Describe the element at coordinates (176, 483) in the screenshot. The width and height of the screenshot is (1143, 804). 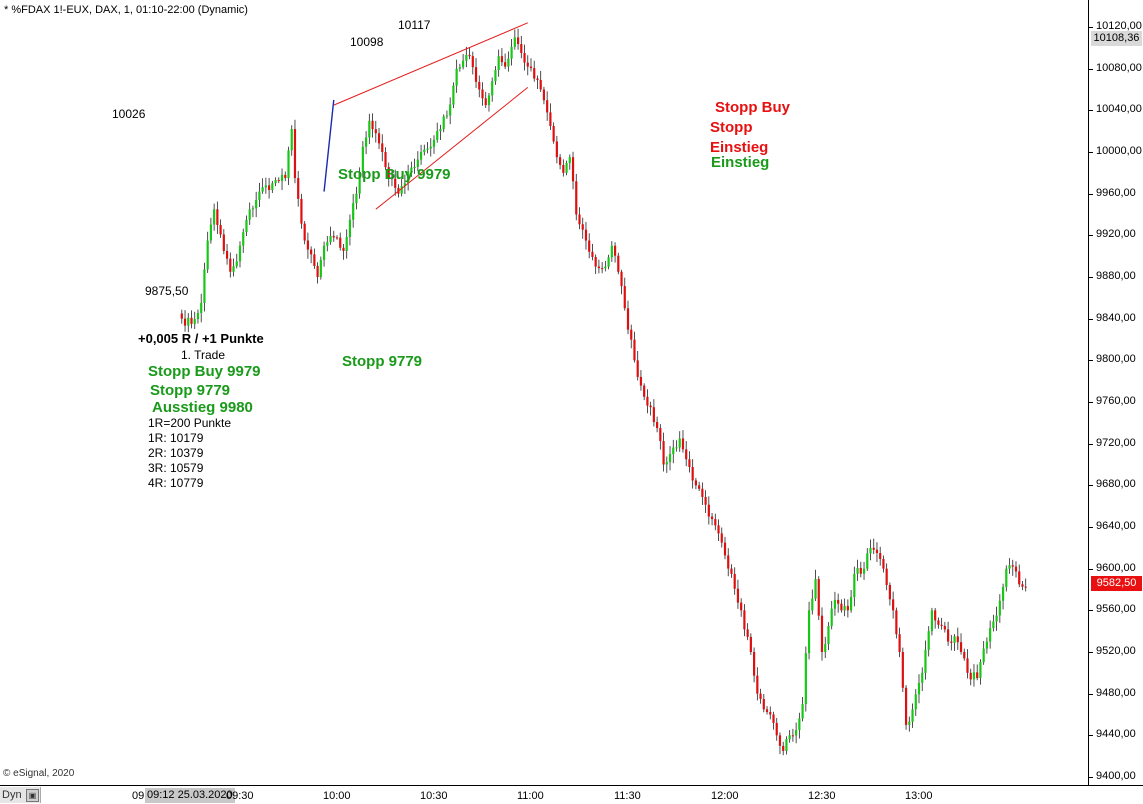
I see `r-target-4: 4R: 10779` at that location.